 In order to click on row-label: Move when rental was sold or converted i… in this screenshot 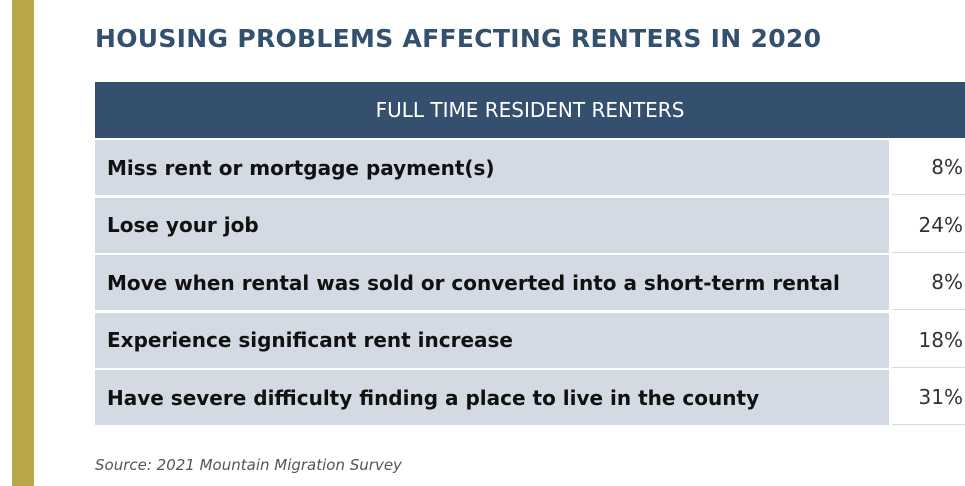, I will do `click(492, 282)`.